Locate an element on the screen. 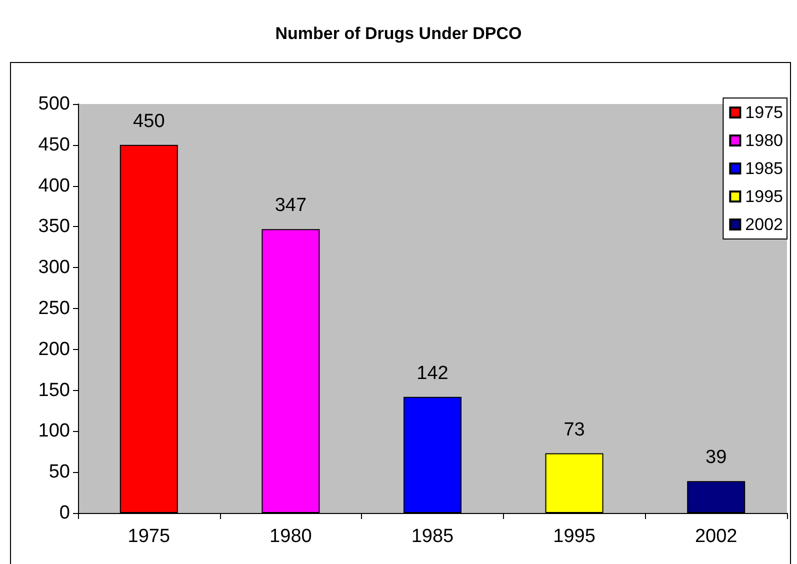 This screenshot has height=564, width=797. y-tick-label: 300 is located at coordinates (54, 267).